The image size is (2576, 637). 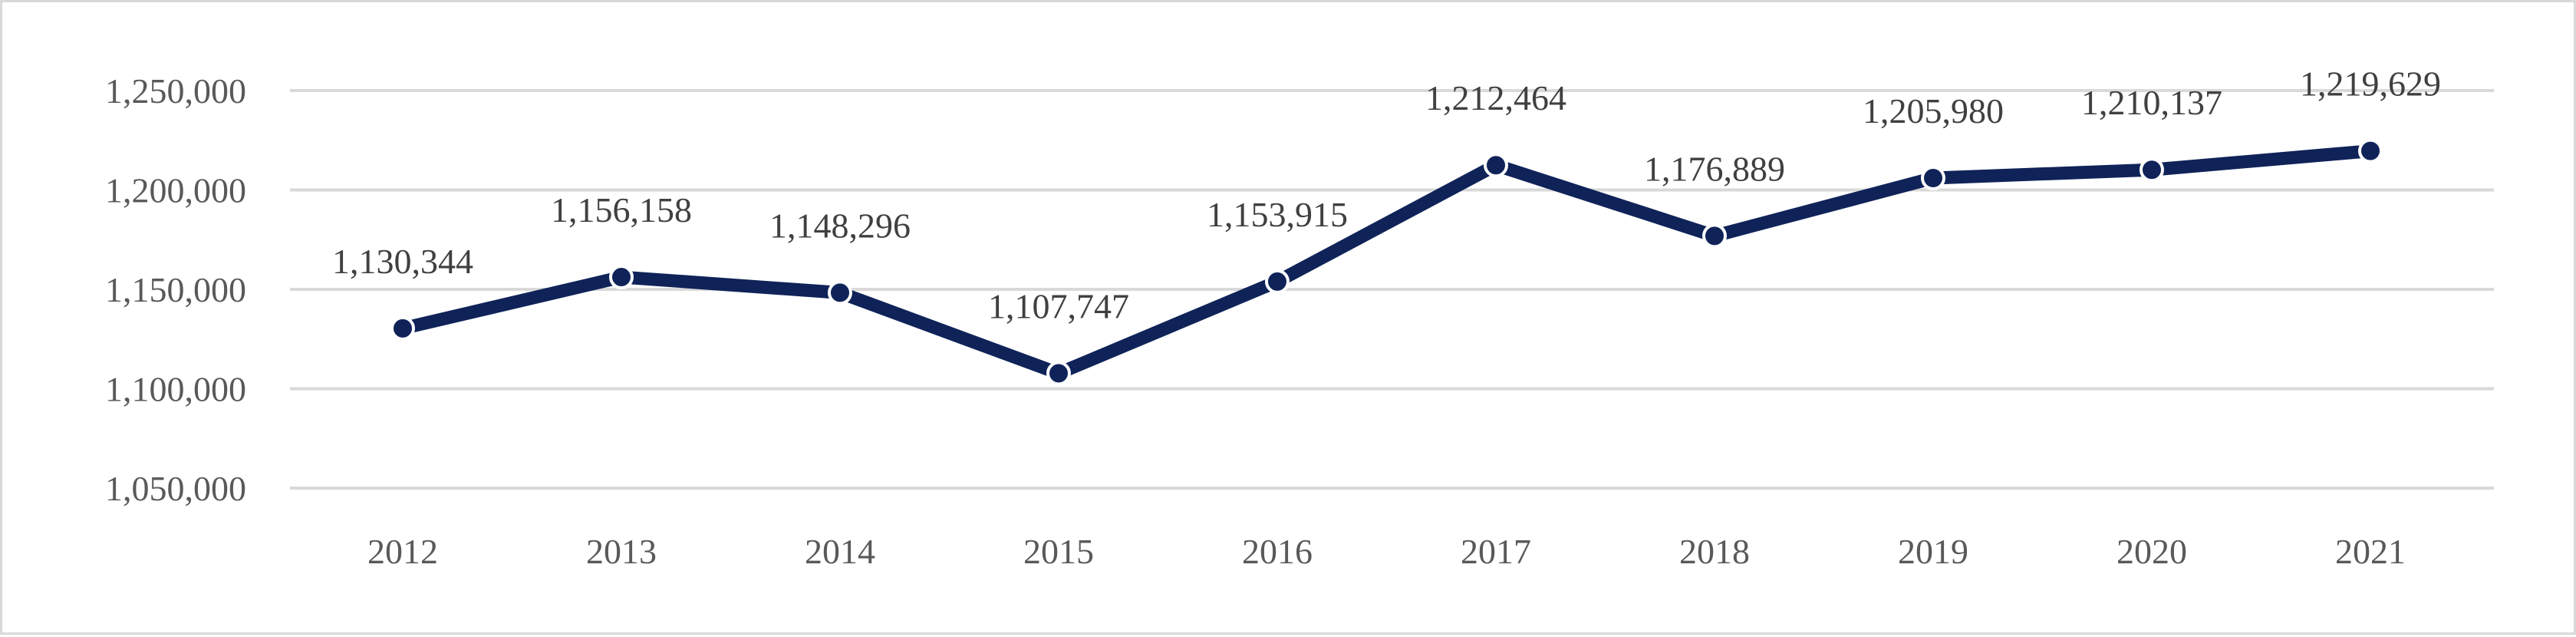 I want to click on data-label: 1,176,889, so click(x=1714, y=169).